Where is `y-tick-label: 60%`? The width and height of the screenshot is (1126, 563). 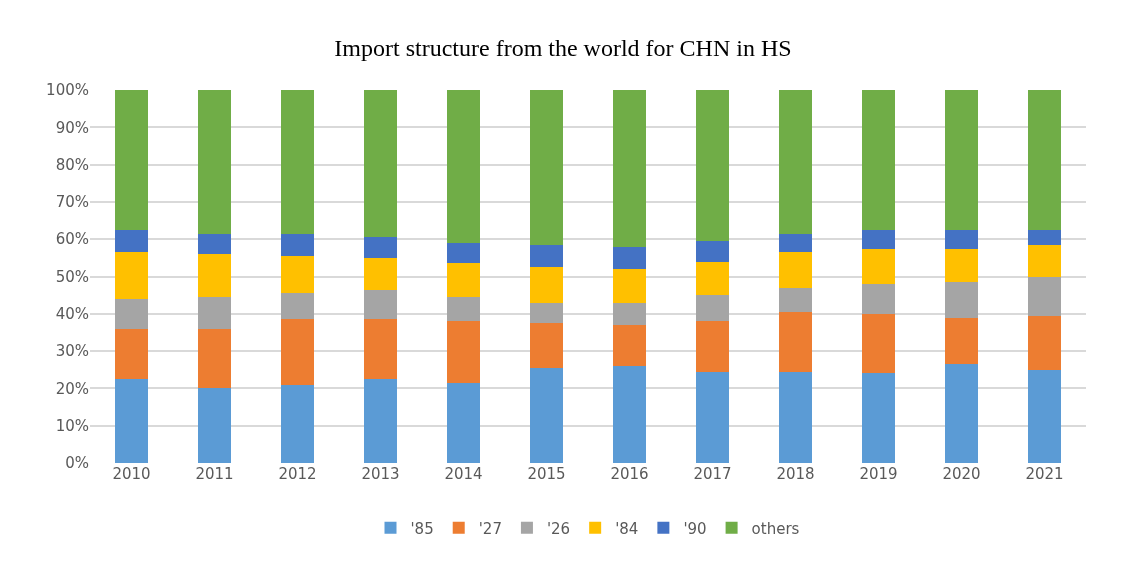
y-tick-label: 60% is located at coordinates (72, 239).